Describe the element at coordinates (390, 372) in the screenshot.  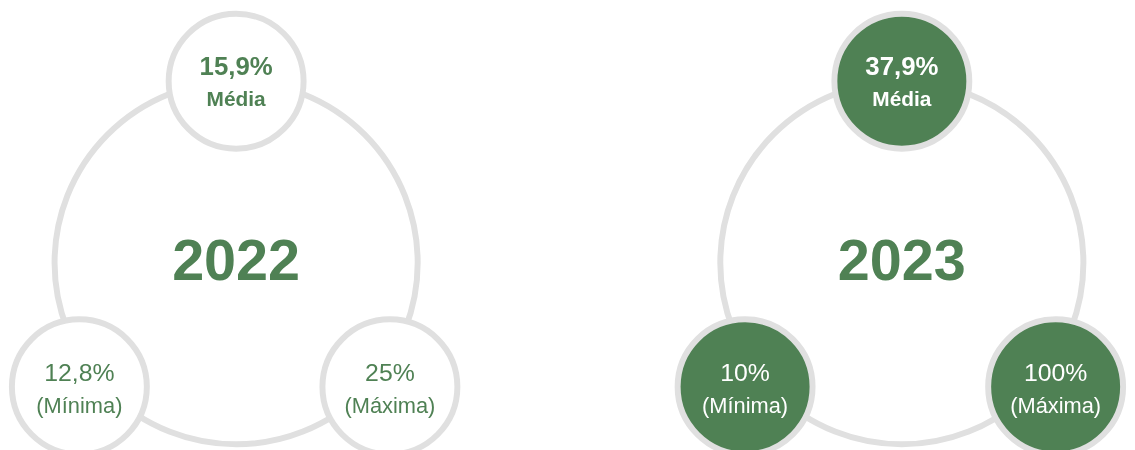
I see `data-label: 25%` at that location.